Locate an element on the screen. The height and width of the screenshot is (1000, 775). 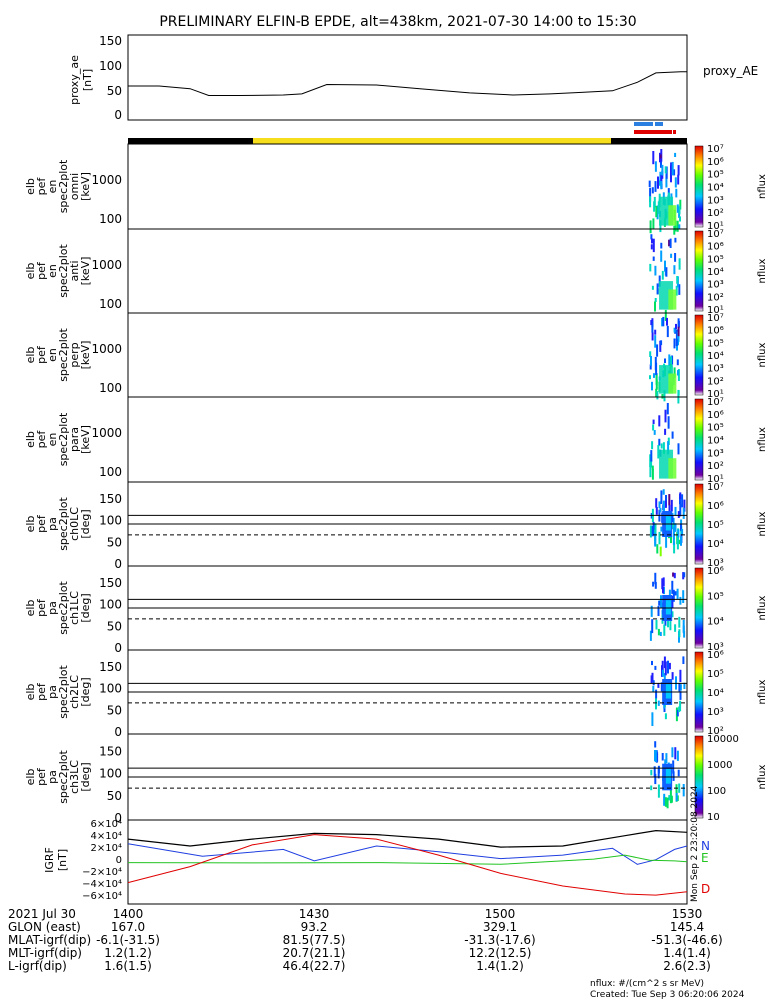
footer-glon-2: 93.2 is located at coordinates (314, 927).